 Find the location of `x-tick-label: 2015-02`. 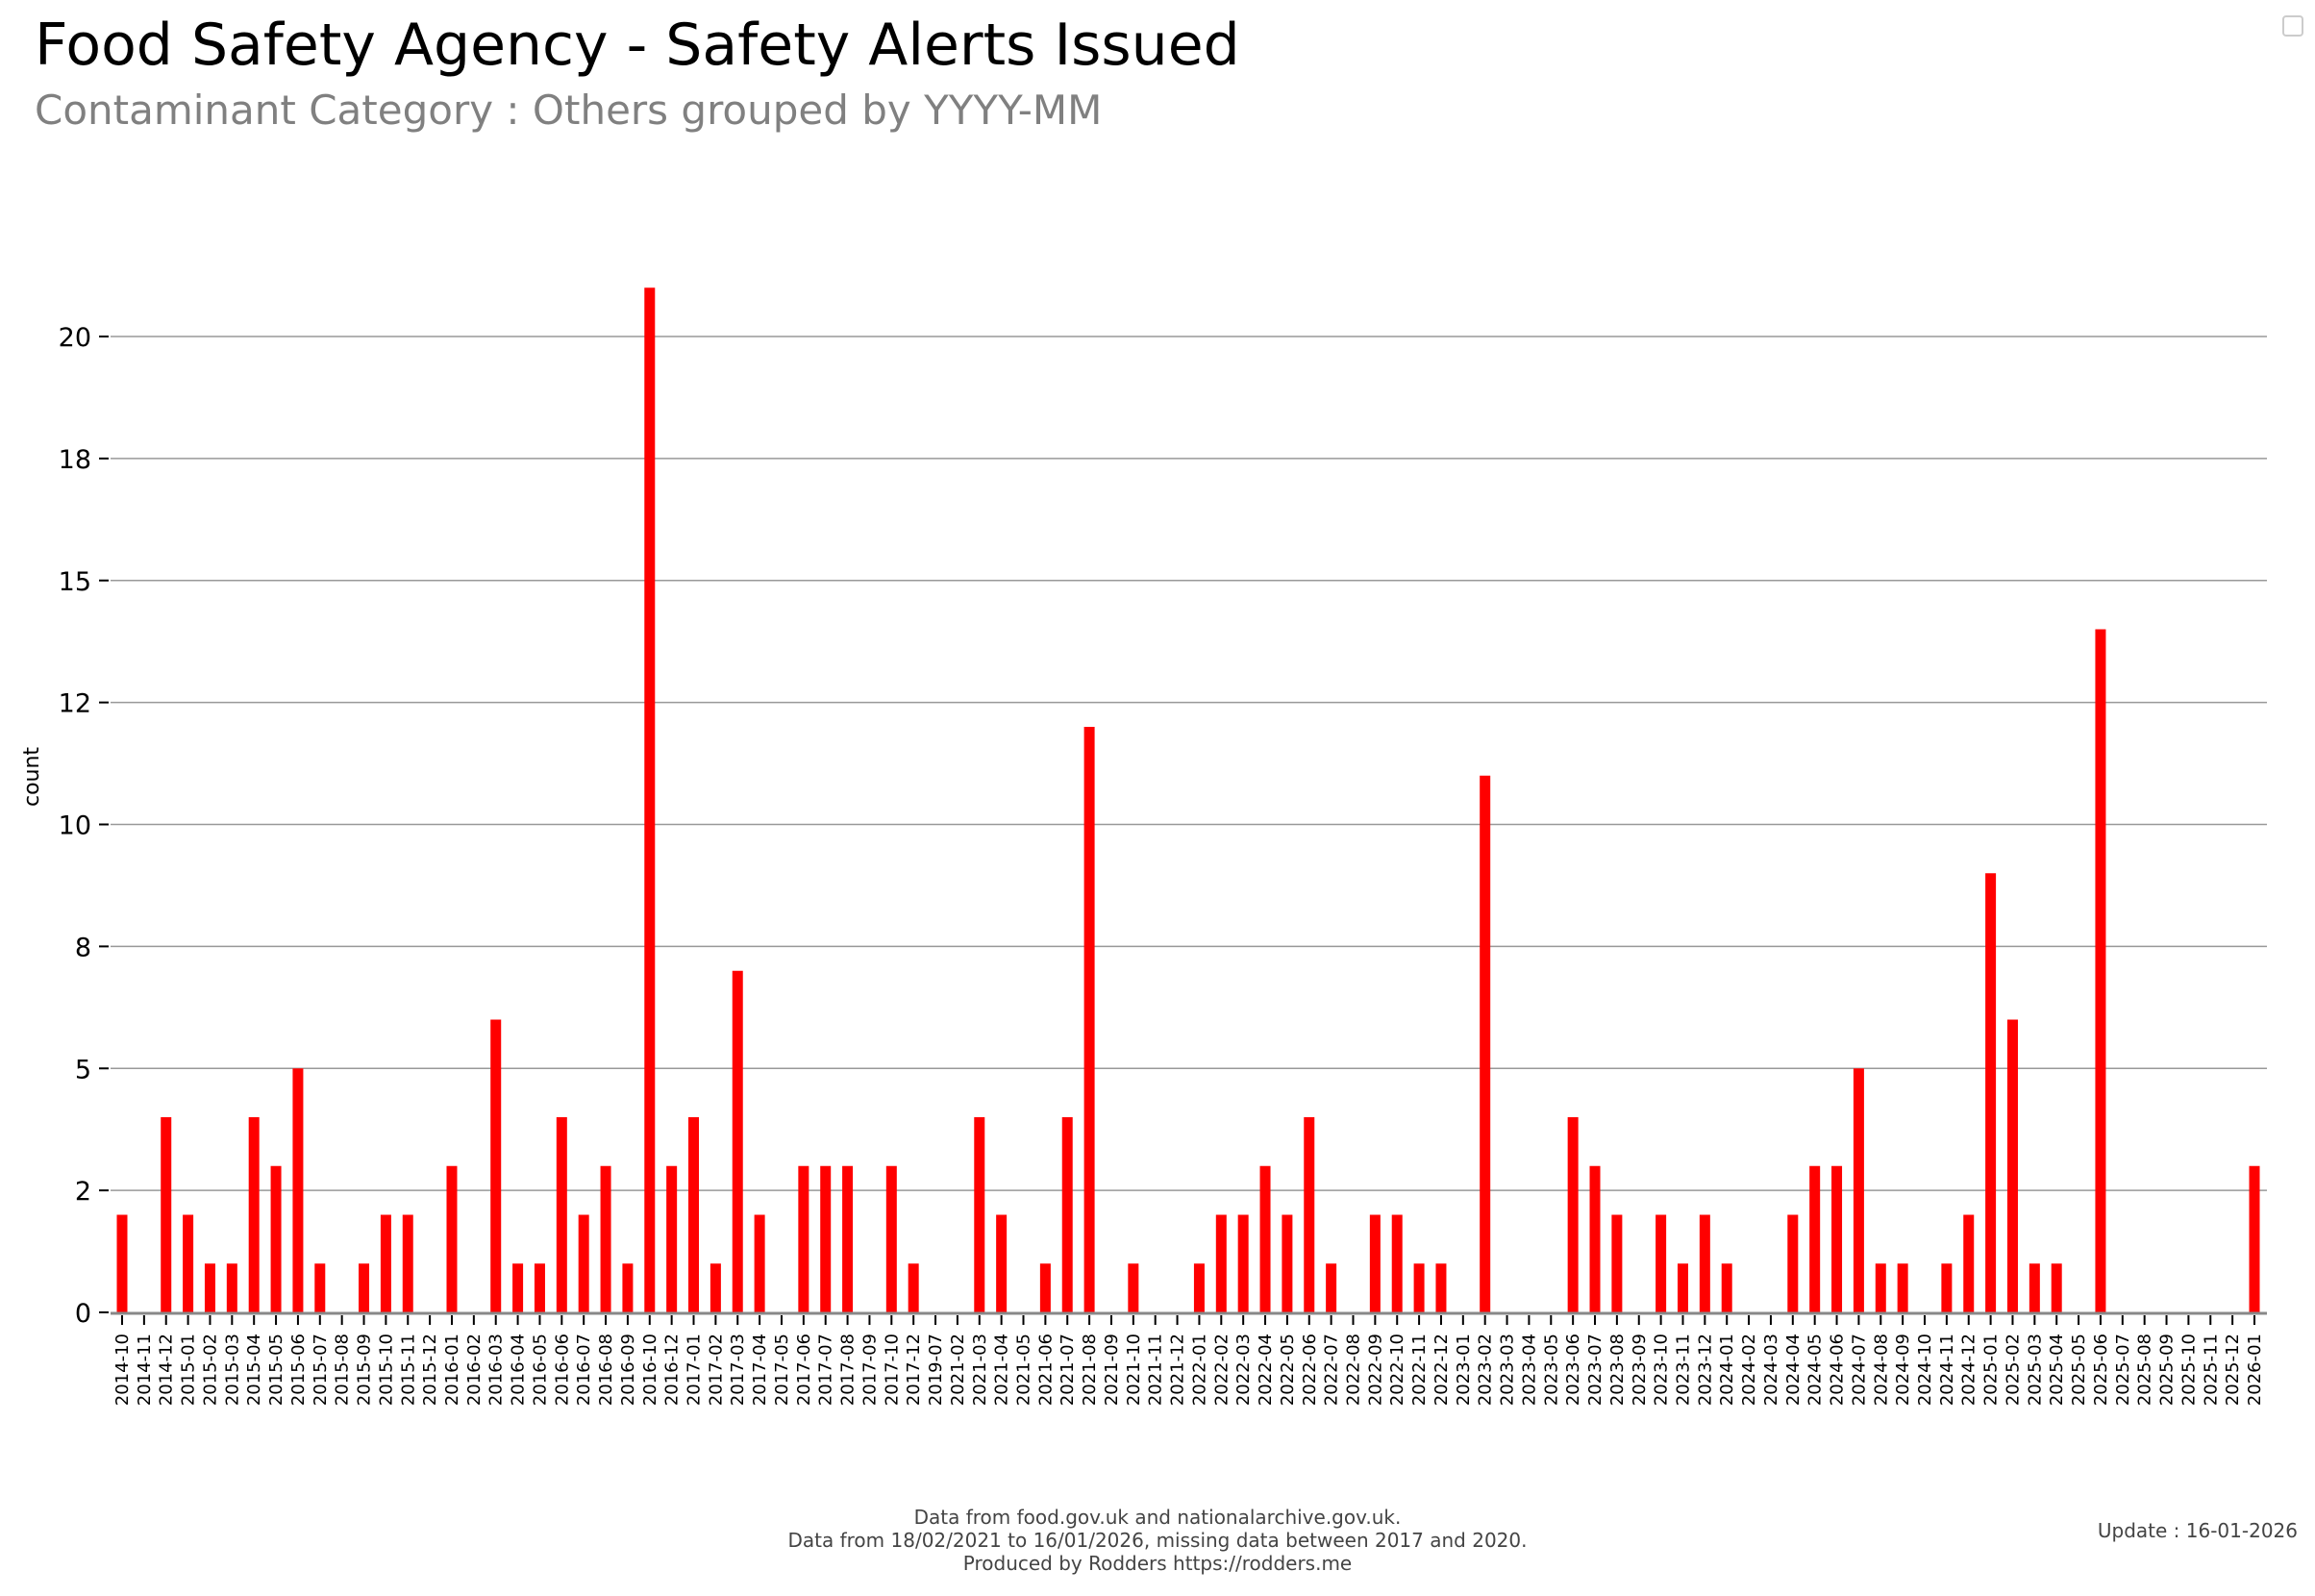

x-tick-label: 2015-02 is located at coordinates (210, 1370).